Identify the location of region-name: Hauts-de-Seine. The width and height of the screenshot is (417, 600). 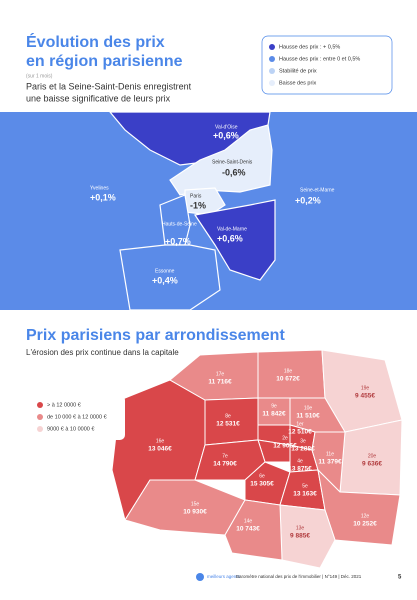
(179, 224).